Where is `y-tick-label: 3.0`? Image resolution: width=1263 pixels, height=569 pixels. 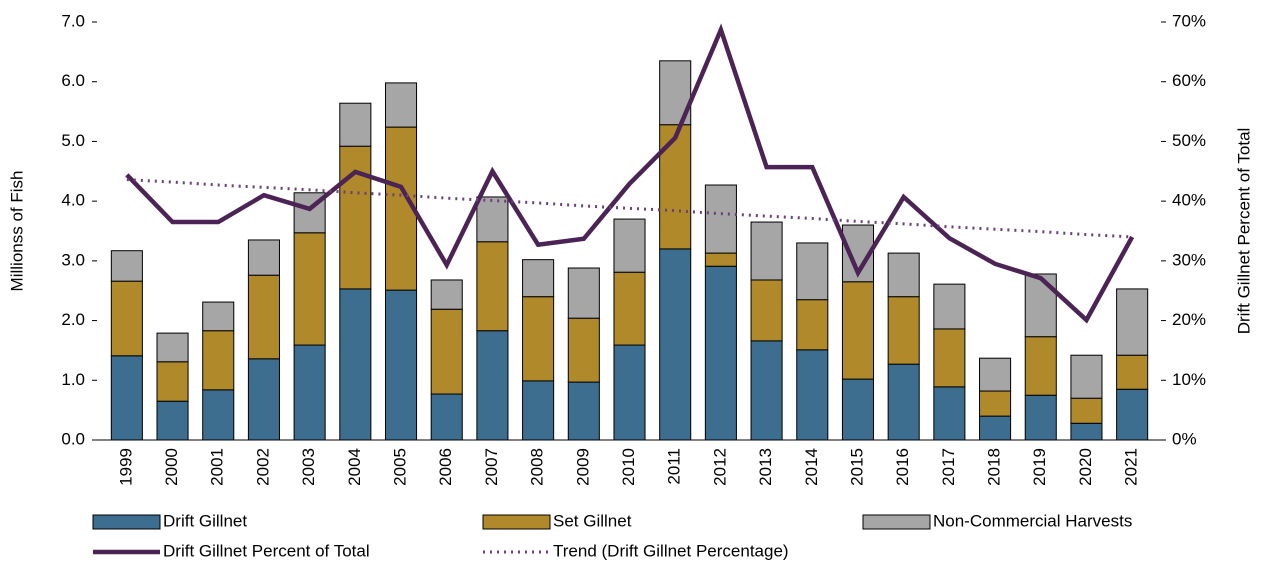
y-tick-label: 3.0 is located at coordinates (73, 259).